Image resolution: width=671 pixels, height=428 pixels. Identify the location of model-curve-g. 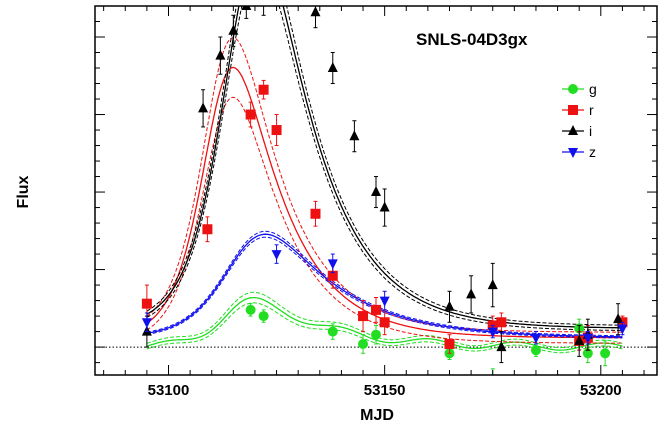
(384, 323).